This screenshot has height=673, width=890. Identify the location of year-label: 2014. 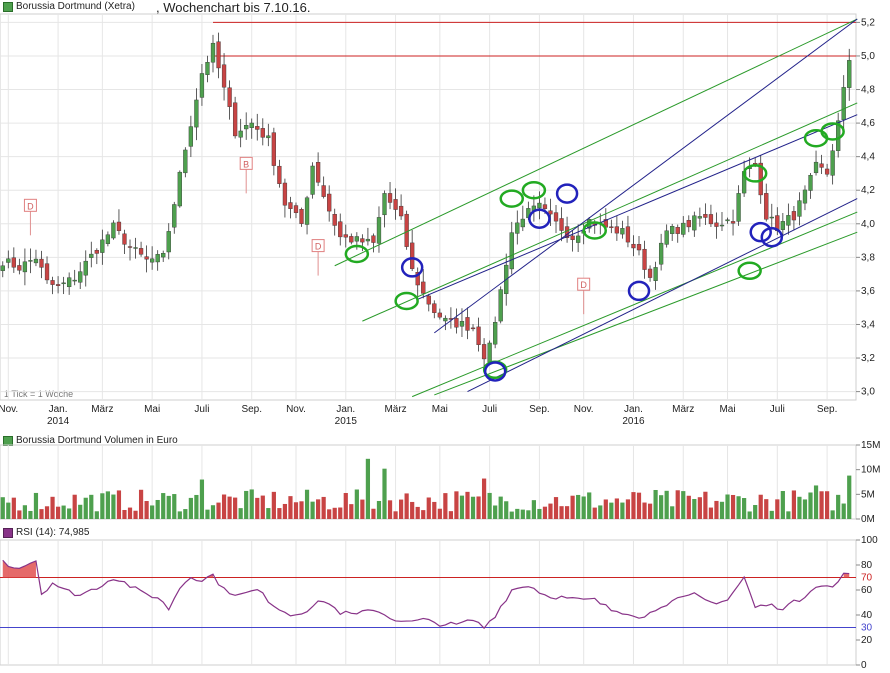
(58, 421).